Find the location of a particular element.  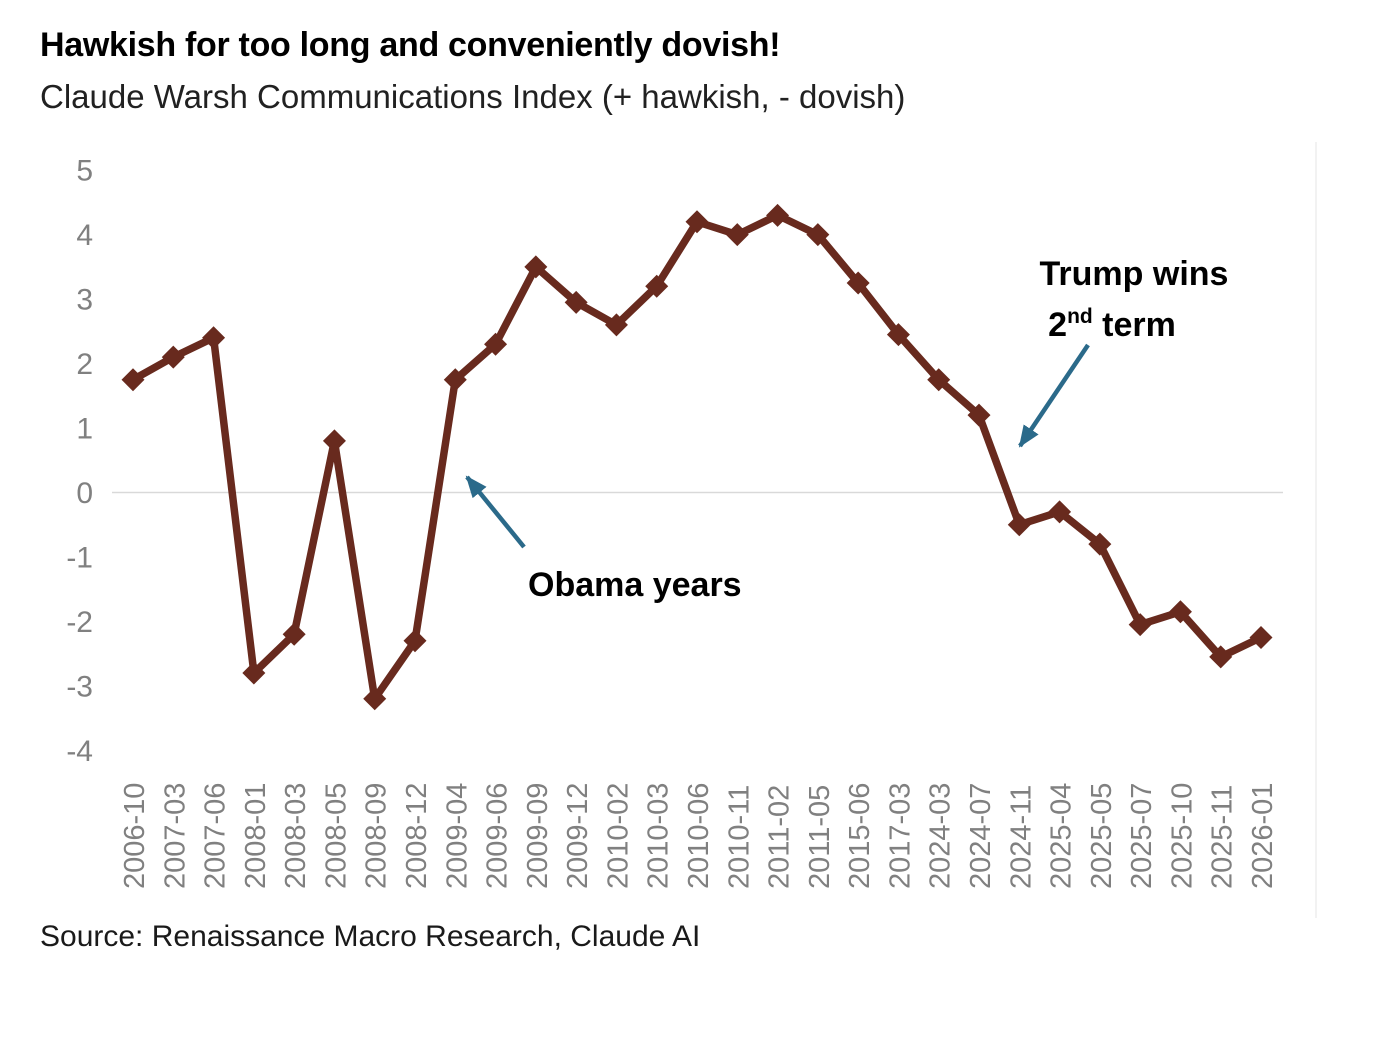

y-axis-tick-label: -1 is located at coordinates (79, 557).